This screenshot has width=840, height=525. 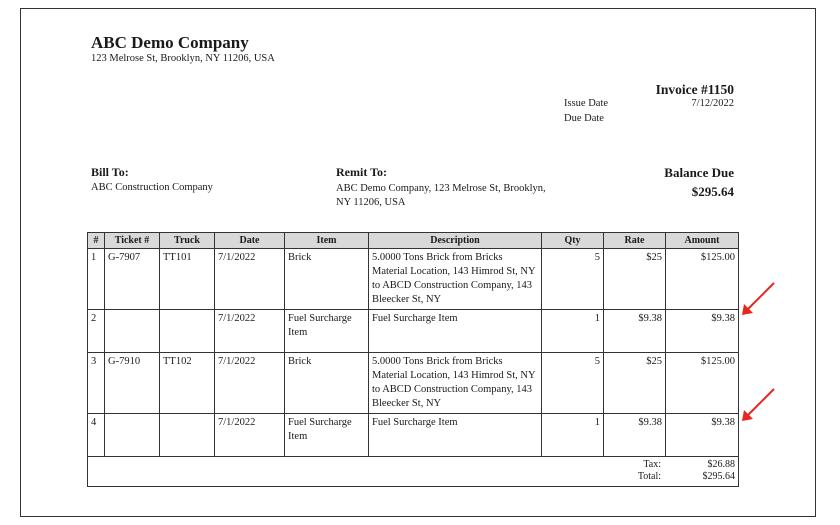 What do you see at coordinates (652, 464) in the screenshot?
I see `tax-label: Tax:` at bounding box center [652, 464].